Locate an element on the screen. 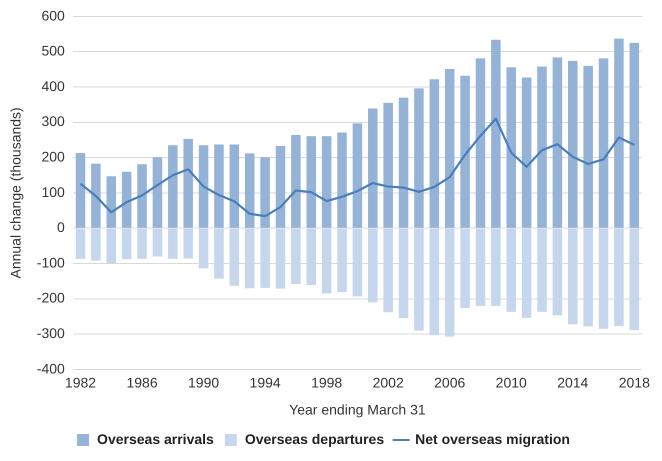  legend-label: Net overseas migration is located at coordinates (492, 438).